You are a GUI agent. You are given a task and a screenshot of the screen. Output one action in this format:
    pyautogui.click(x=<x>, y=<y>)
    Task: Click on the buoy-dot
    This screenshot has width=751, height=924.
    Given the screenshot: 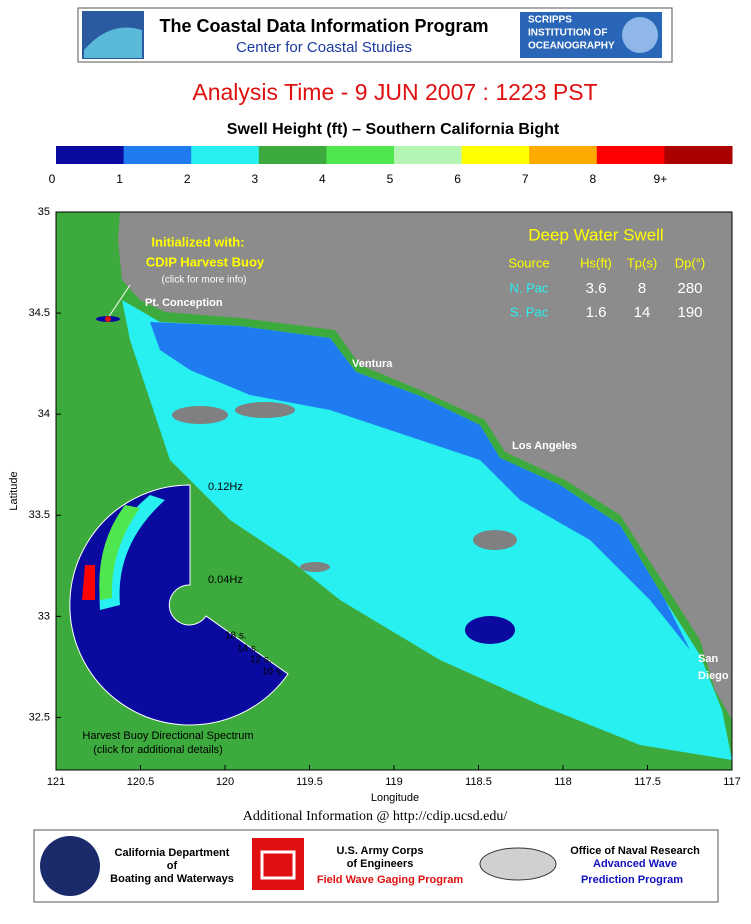 What is the action you would take?
    pyautogui.click(x=108, y=319)
    